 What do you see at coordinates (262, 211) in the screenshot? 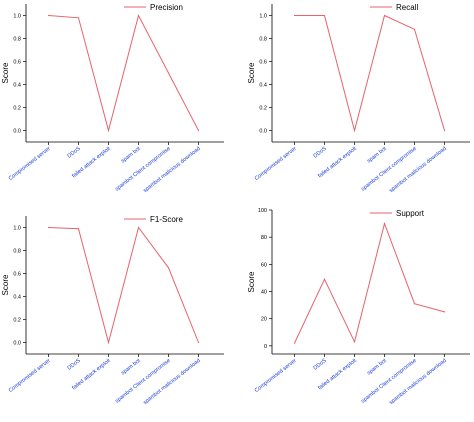
I see `y-tick-label: 100` at bounding box center [262, 211].